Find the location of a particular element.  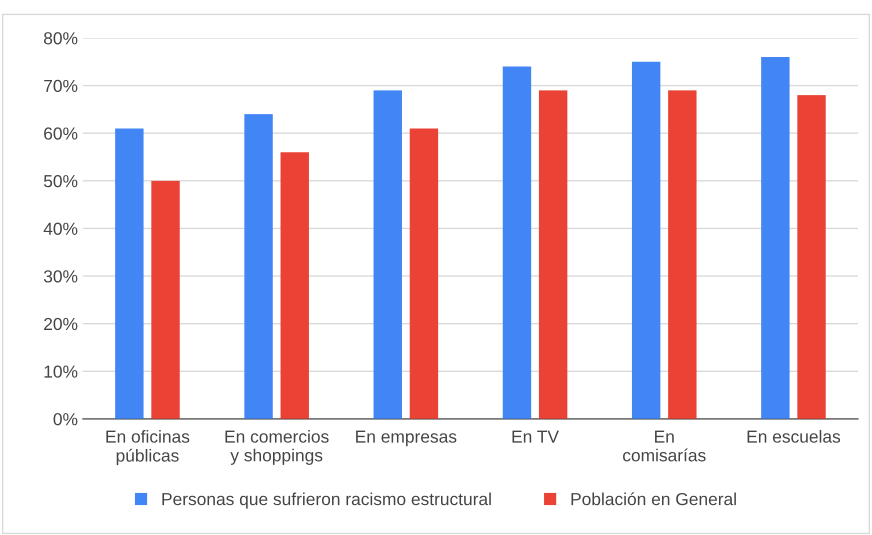

x-tick-label: En oficinas públicas is located at coordinates (148, 448).